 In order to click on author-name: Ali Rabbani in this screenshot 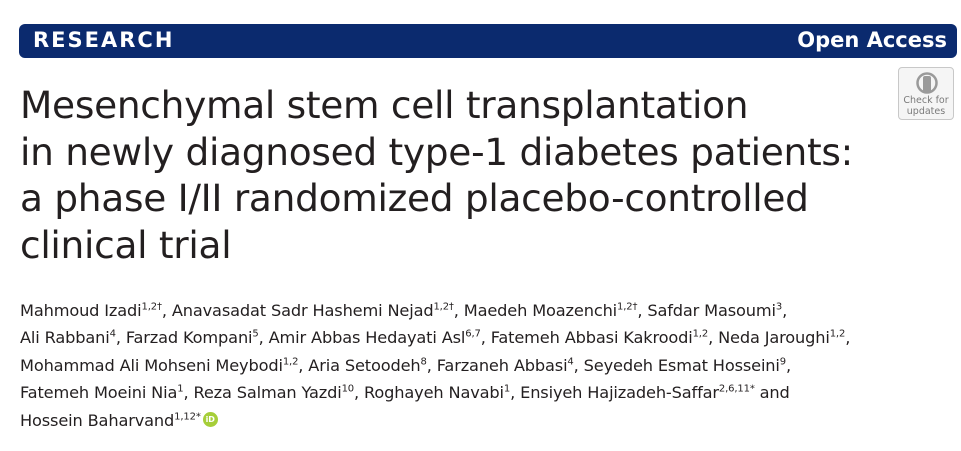, I will do `click(65, 338)`.